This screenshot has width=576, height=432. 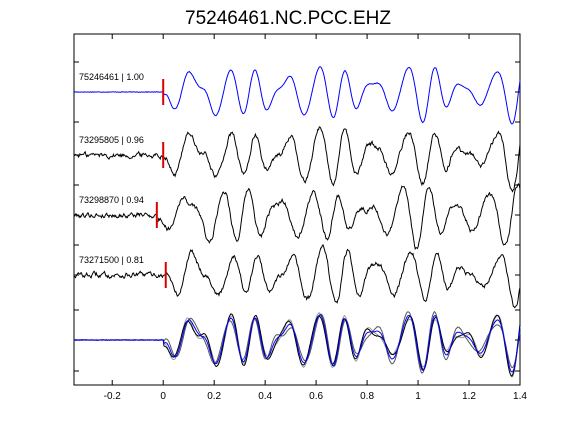 I want to click on trace-2: 73295805 | 0.96, so click(x=297, y=159).